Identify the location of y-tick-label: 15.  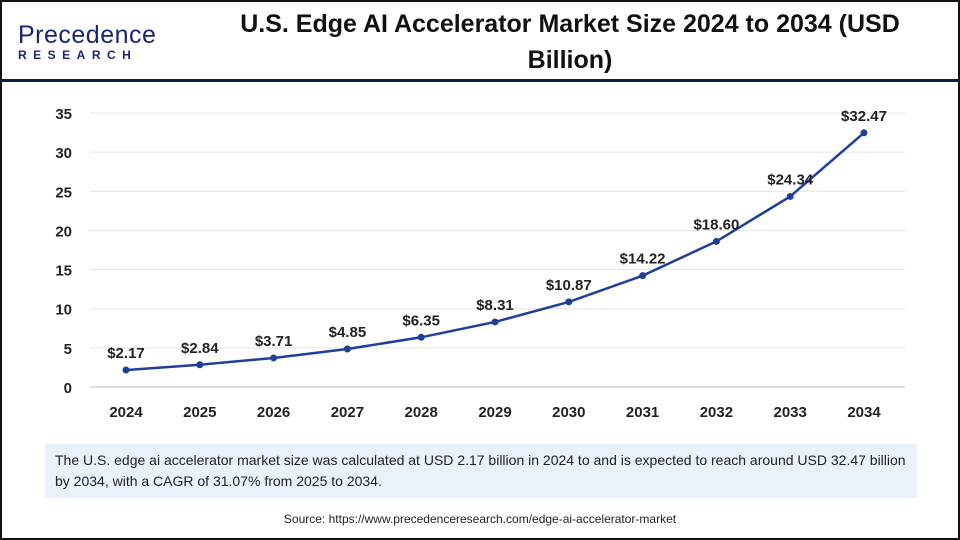
(63, 271).